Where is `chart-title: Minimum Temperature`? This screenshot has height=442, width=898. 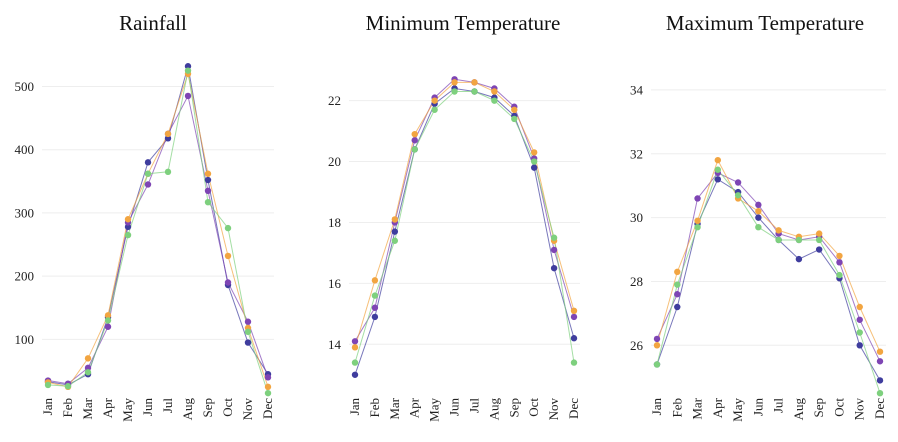 chart-title: Minimum Temperature is located at coordinates (463, 23).